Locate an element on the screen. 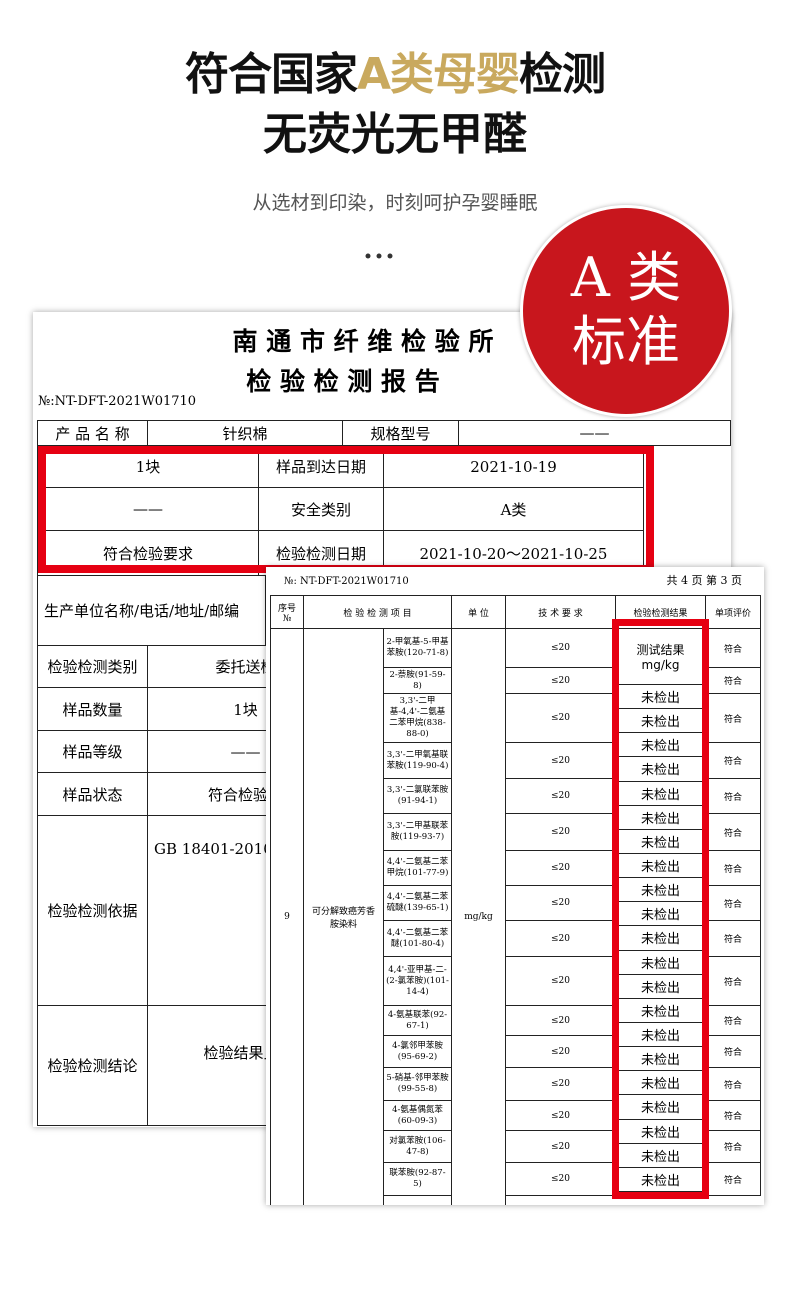  result-highlight-box is located at coordinates (660, 909).